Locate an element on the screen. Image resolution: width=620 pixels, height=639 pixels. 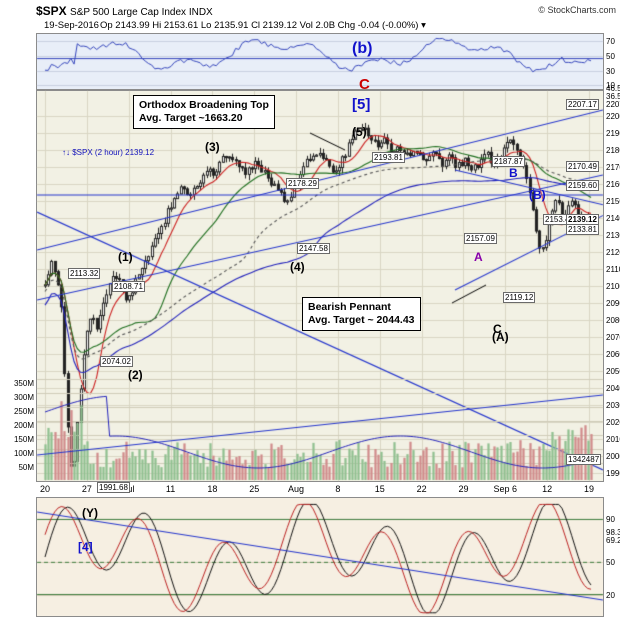
y-axis-label: 2020 is located at coordinates (613, 422).